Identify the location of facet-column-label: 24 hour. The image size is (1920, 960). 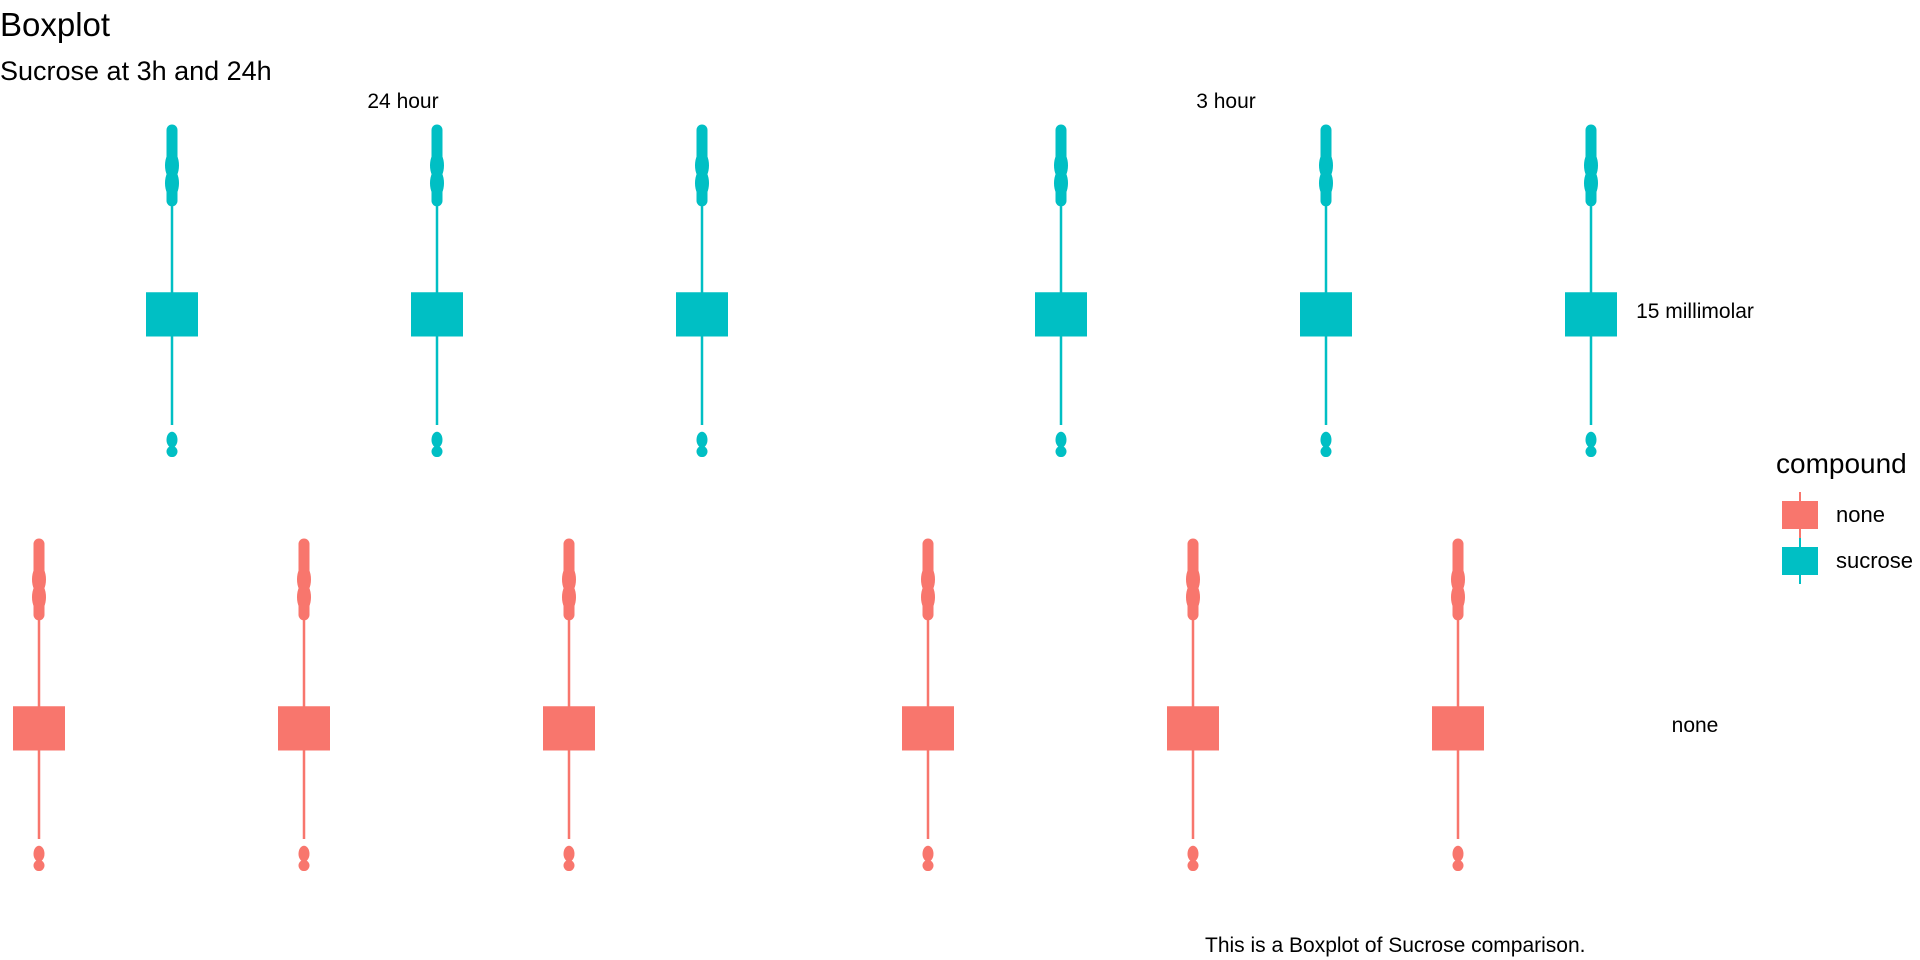
(402, 101).